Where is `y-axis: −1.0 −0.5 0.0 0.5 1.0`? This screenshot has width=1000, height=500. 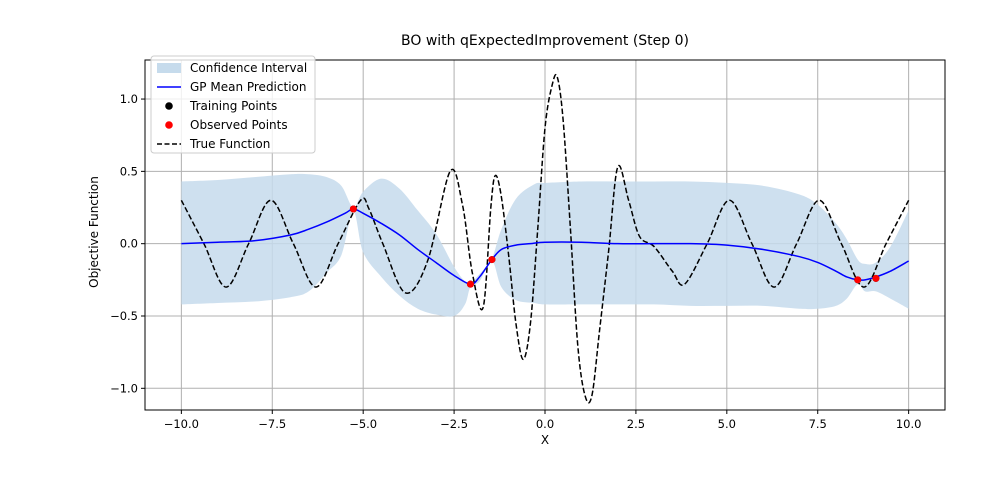 y-axis: −1.0 −0.5 0.0 0.5 1.0 is located at coordinates (127, 243).